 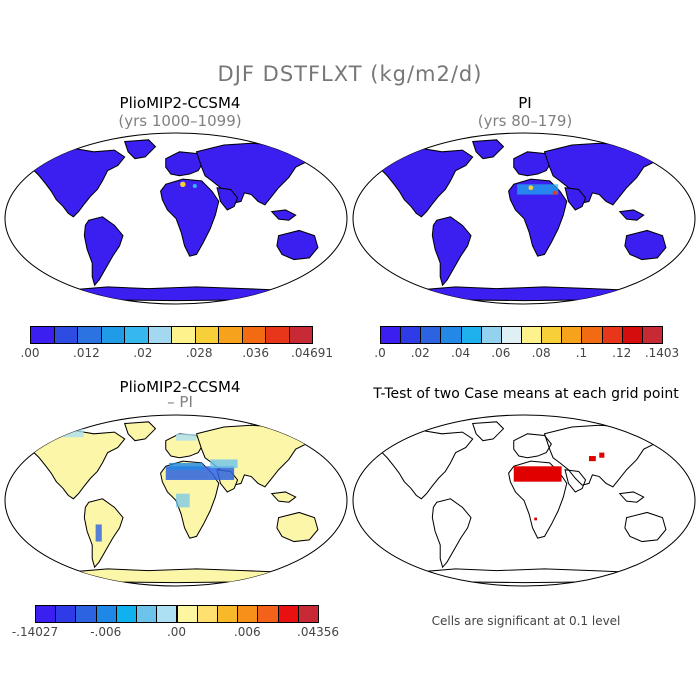 I want to click on colorbar-labels-tl: .00 .012 .02 .028 .036 .04691, so click(x=175, y=354).